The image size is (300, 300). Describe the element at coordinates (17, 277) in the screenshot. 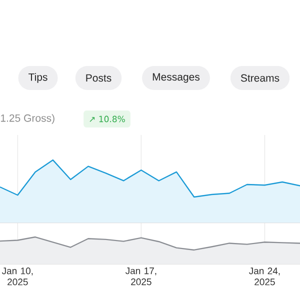

I see `x-tick-label: Jan 10, 2025` at that location.